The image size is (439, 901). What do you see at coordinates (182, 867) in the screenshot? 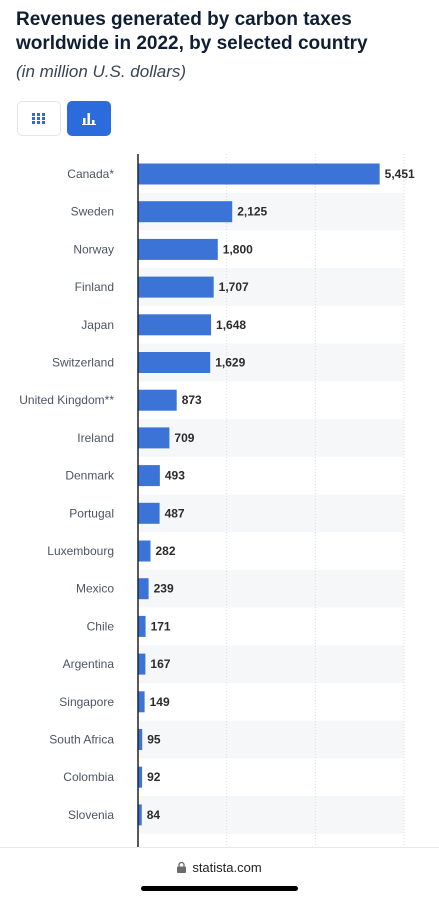
I see `lock-icon` at bounding box center [182, 867].